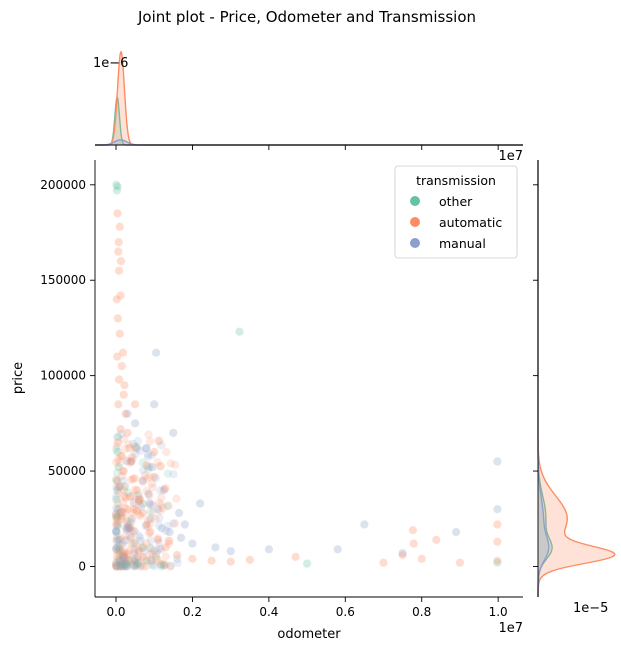 The image size is (621, 650). I want to click on x-offset-label-top: 1e7, so click(510, 156).